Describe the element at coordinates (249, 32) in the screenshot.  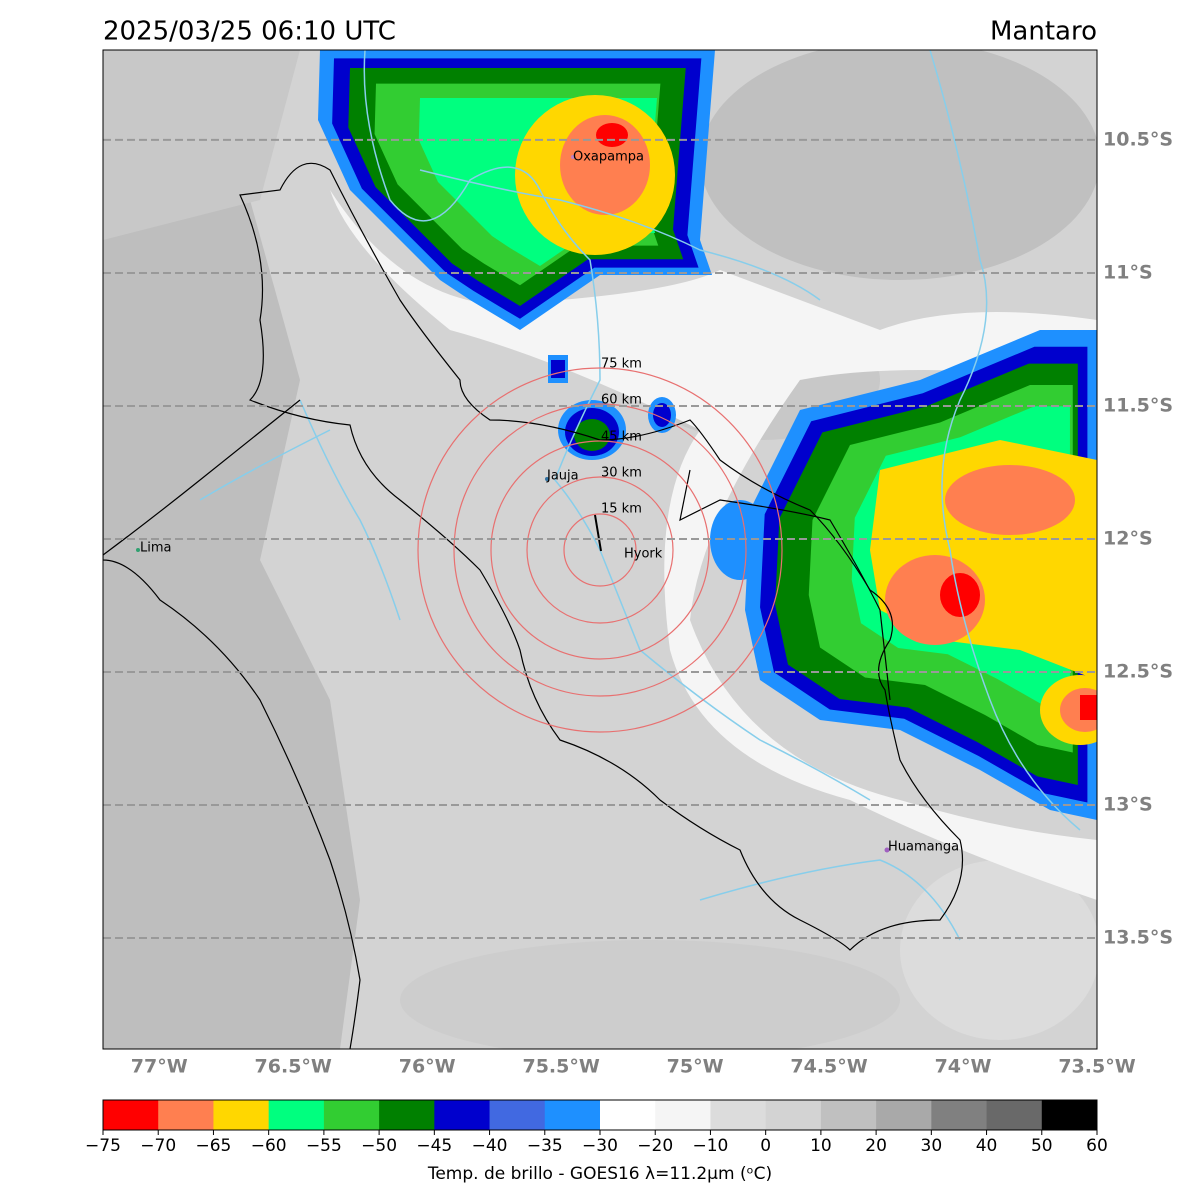
I see `title: 2025/03/25 06:10 UTC` at that location.